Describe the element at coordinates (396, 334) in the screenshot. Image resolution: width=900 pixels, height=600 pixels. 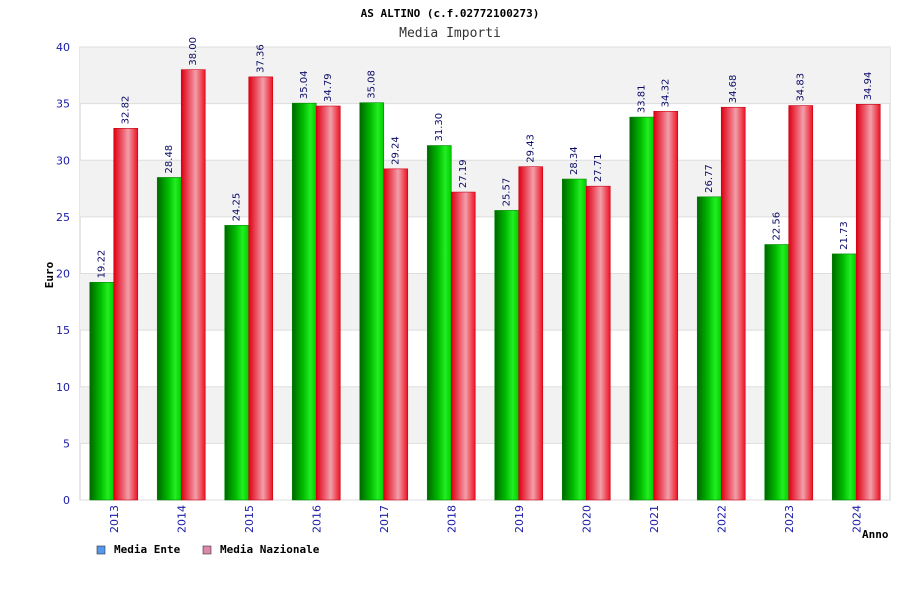
I see `bar-2017-media-nazionale` at that location.